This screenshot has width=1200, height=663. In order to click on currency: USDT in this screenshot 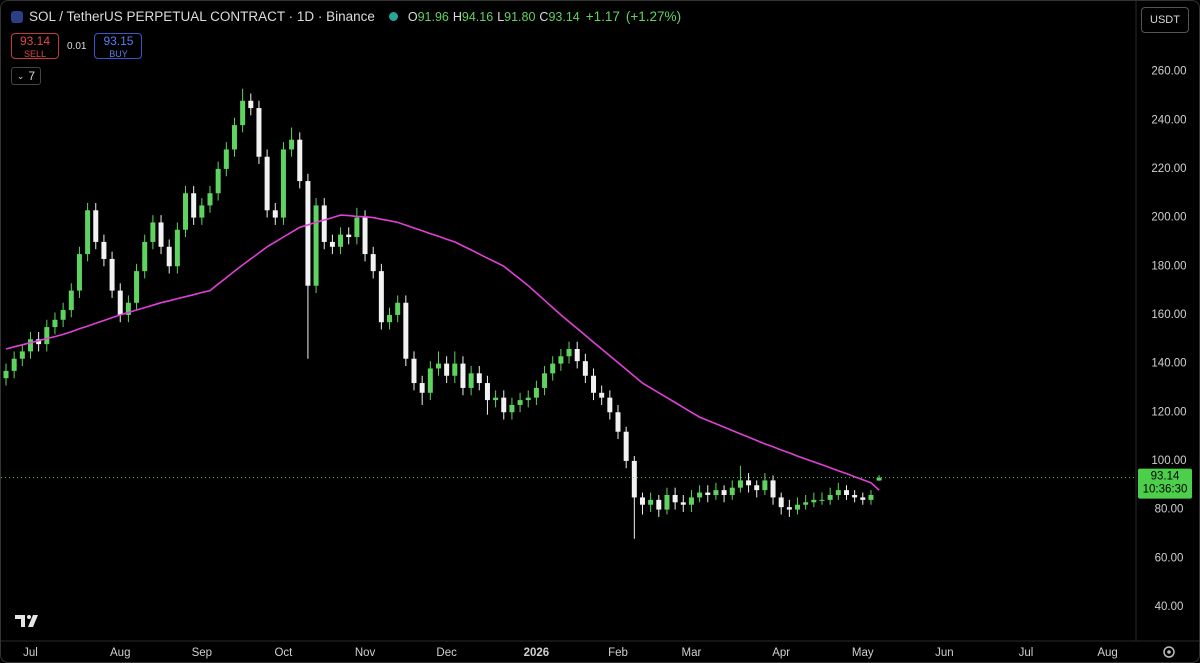, I will do `click(1165, 20)`.